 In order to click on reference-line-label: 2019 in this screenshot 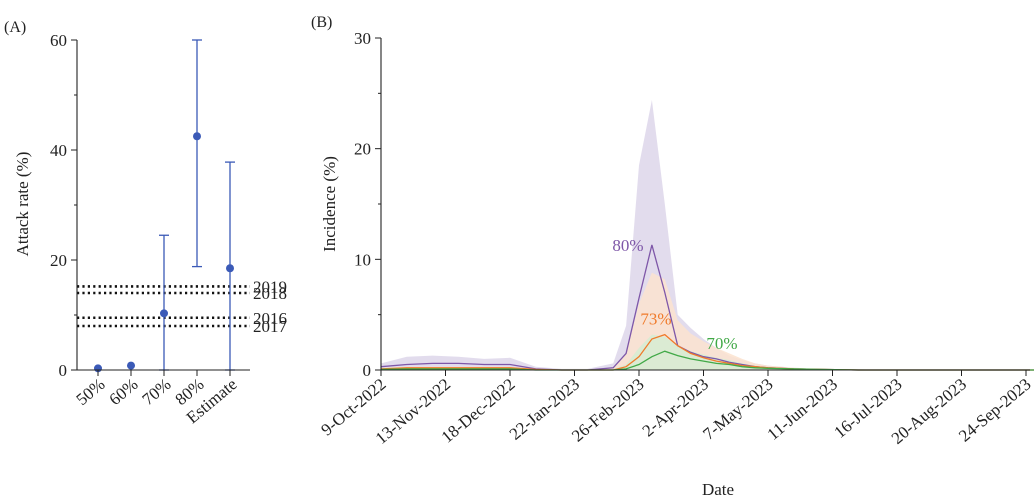, I will do `click(270, 286)`.